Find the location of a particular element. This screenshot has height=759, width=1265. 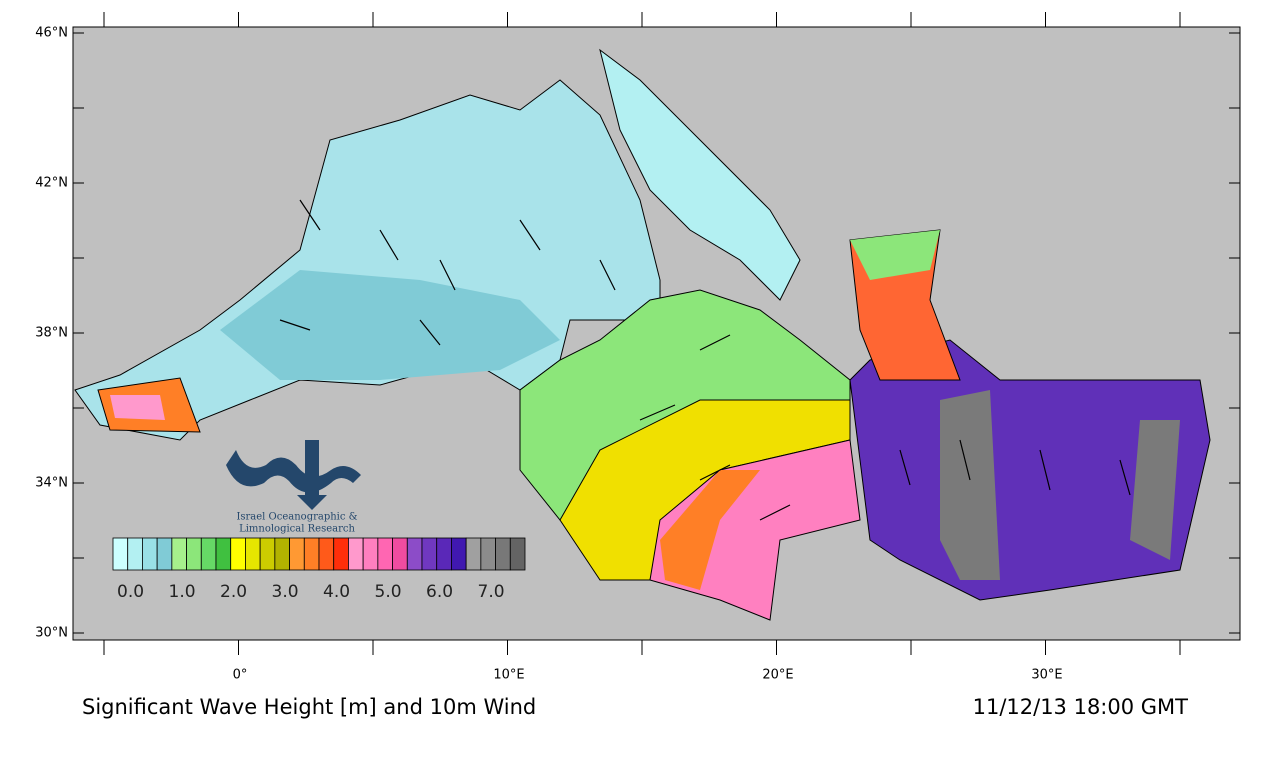

lat-label: 38°N is located at coordinates (51, 333).